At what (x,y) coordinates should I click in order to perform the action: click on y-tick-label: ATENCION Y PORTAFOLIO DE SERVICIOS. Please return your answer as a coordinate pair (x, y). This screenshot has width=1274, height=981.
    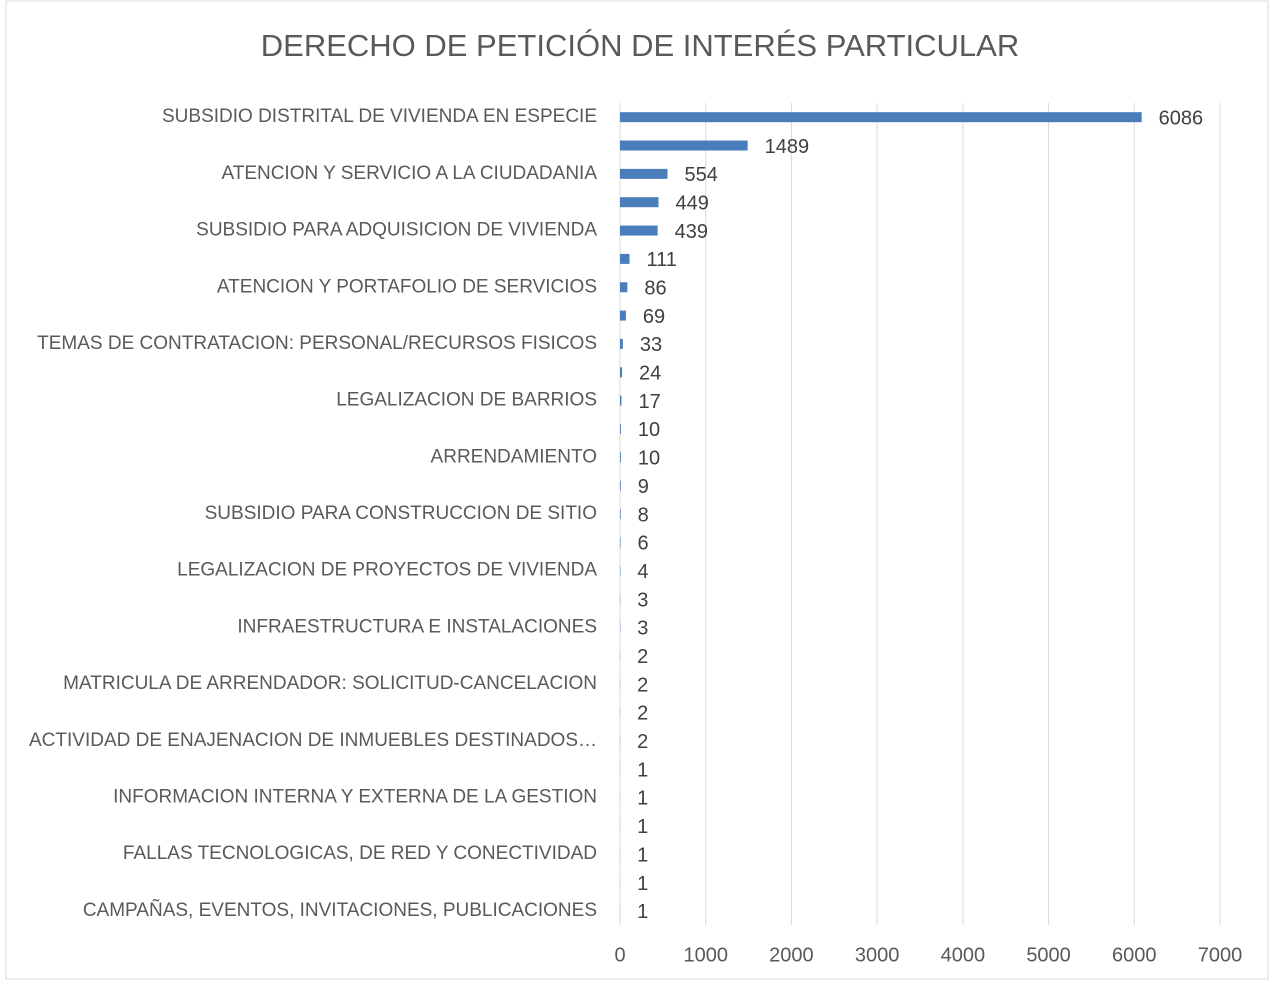
    Looking at the image, I should click on (407, 286).